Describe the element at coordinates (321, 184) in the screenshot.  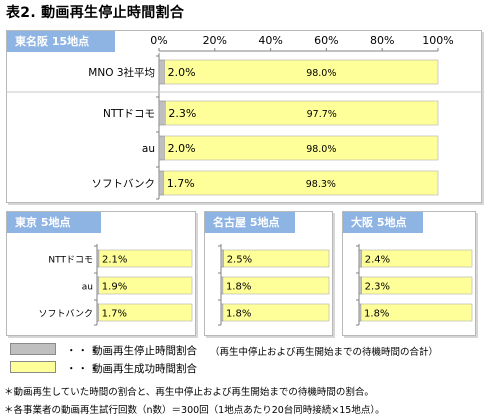
I see `data-label-success: 98.3%` at that location.